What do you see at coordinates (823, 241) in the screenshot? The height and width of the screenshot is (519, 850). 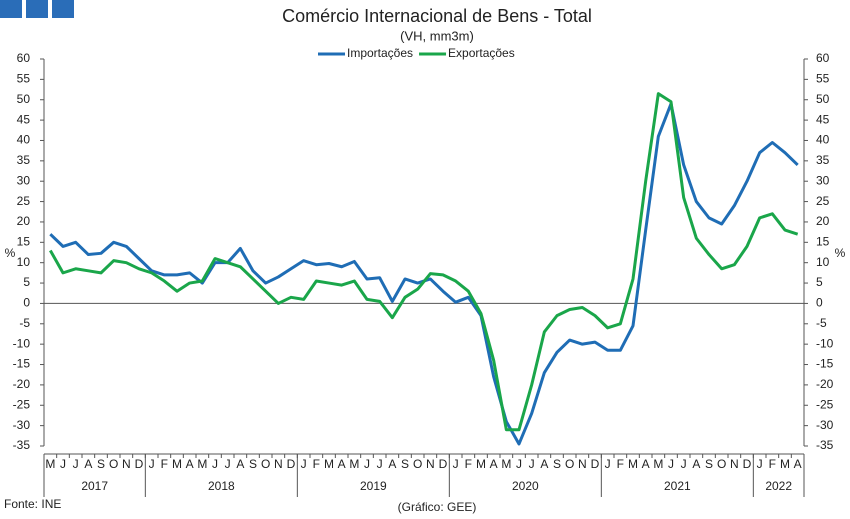 I see `y2-tick-label: 15` at bounding box center [823, 241].